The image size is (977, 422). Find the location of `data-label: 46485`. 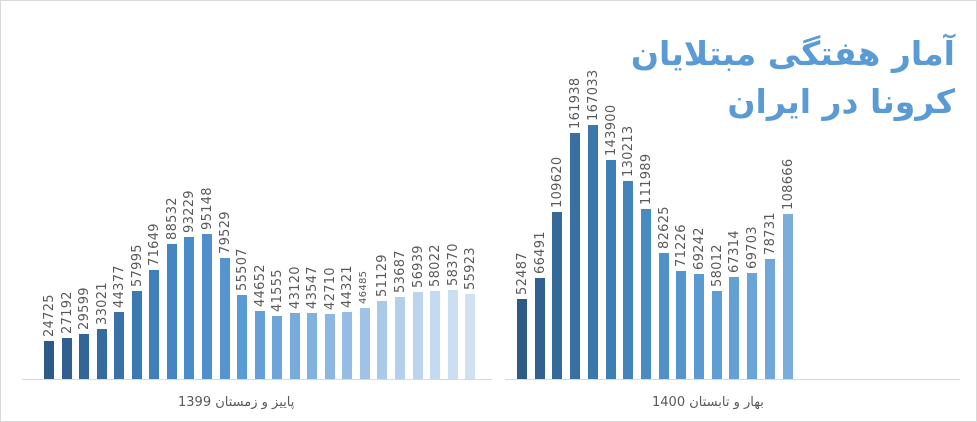

data-label: 46485 is located at coordinates (363, 287).